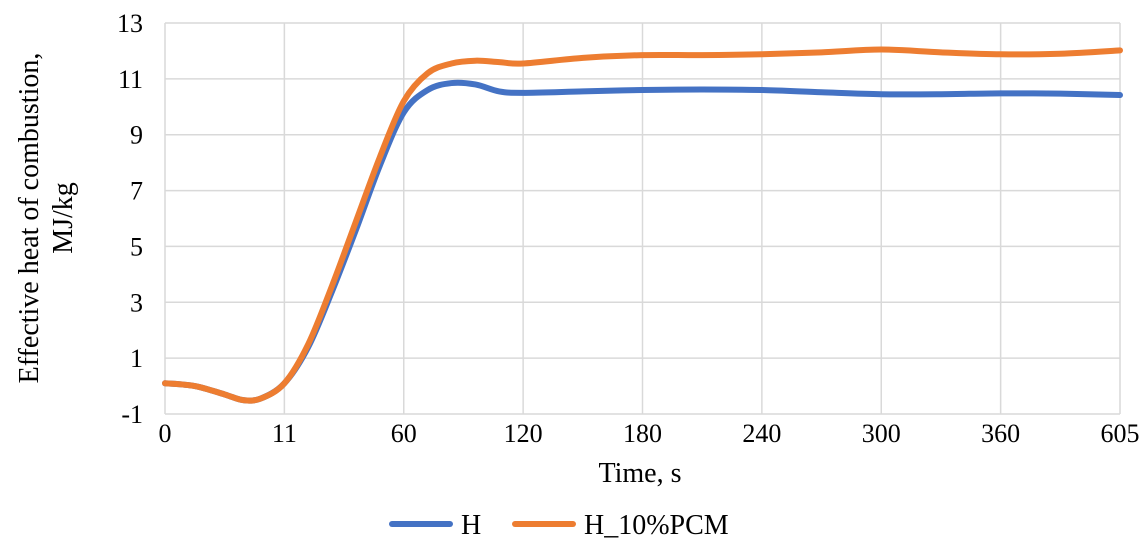  Describe the element at coordinates (523, 433) in the screenshot. I see `x-tick-label: 120` at that location.